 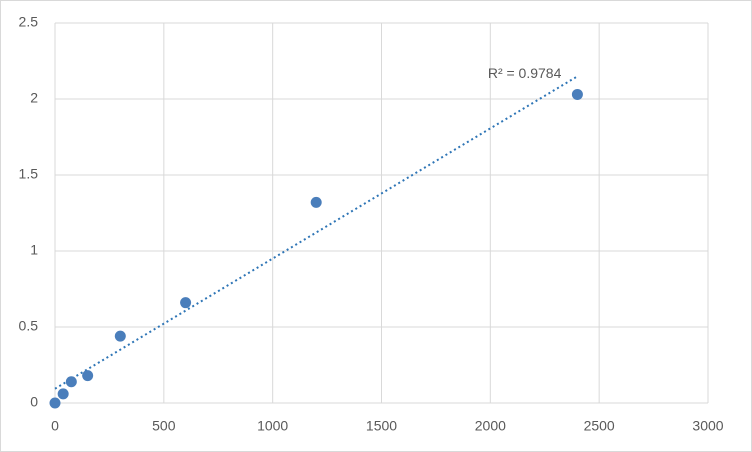 I want to click on y-tick-label: 0, so click(x=34, y=402).